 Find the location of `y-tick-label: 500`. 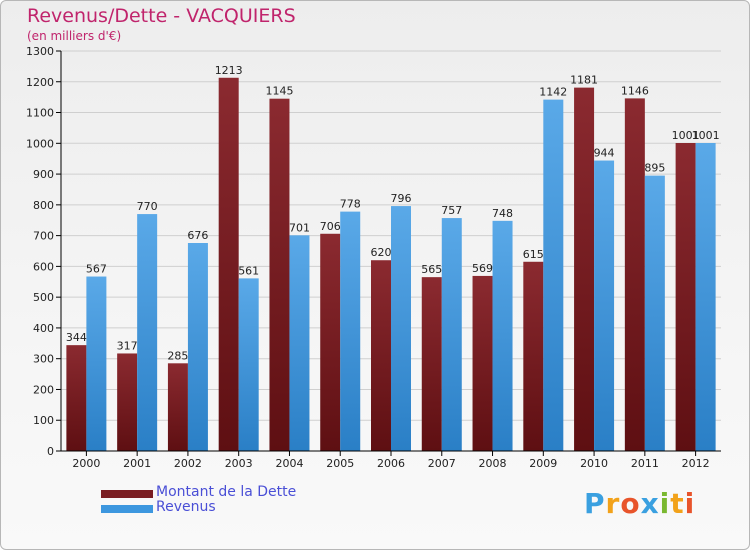

y-tick-label: 500 is located at coordinates (43, 297).